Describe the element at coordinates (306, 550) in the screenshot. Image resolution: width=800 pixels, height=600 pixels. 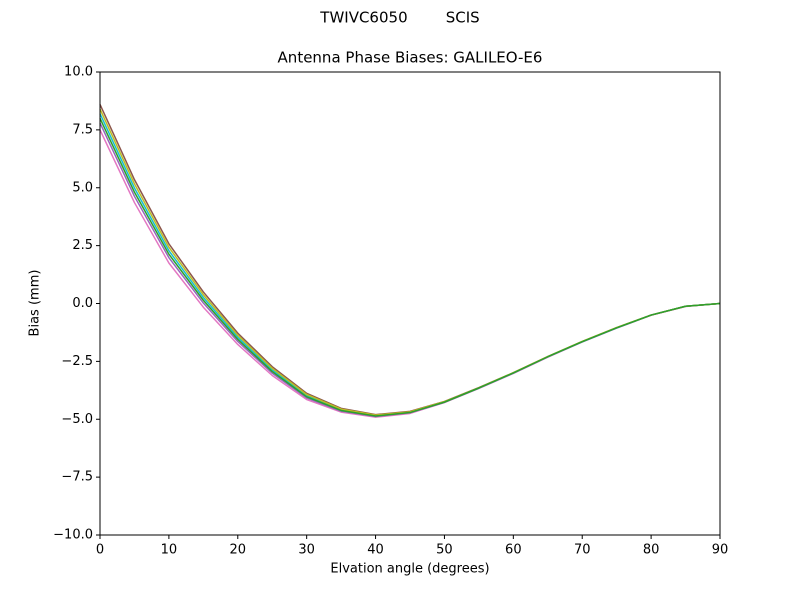
I see `x-tick-label: 30` at that location.